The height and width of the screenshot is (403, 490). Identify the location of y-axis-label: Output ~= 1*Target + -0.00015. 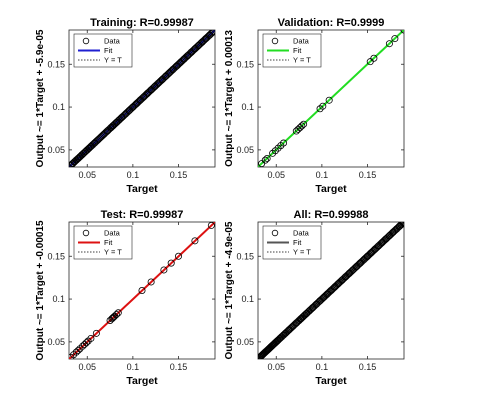
(40, 290).